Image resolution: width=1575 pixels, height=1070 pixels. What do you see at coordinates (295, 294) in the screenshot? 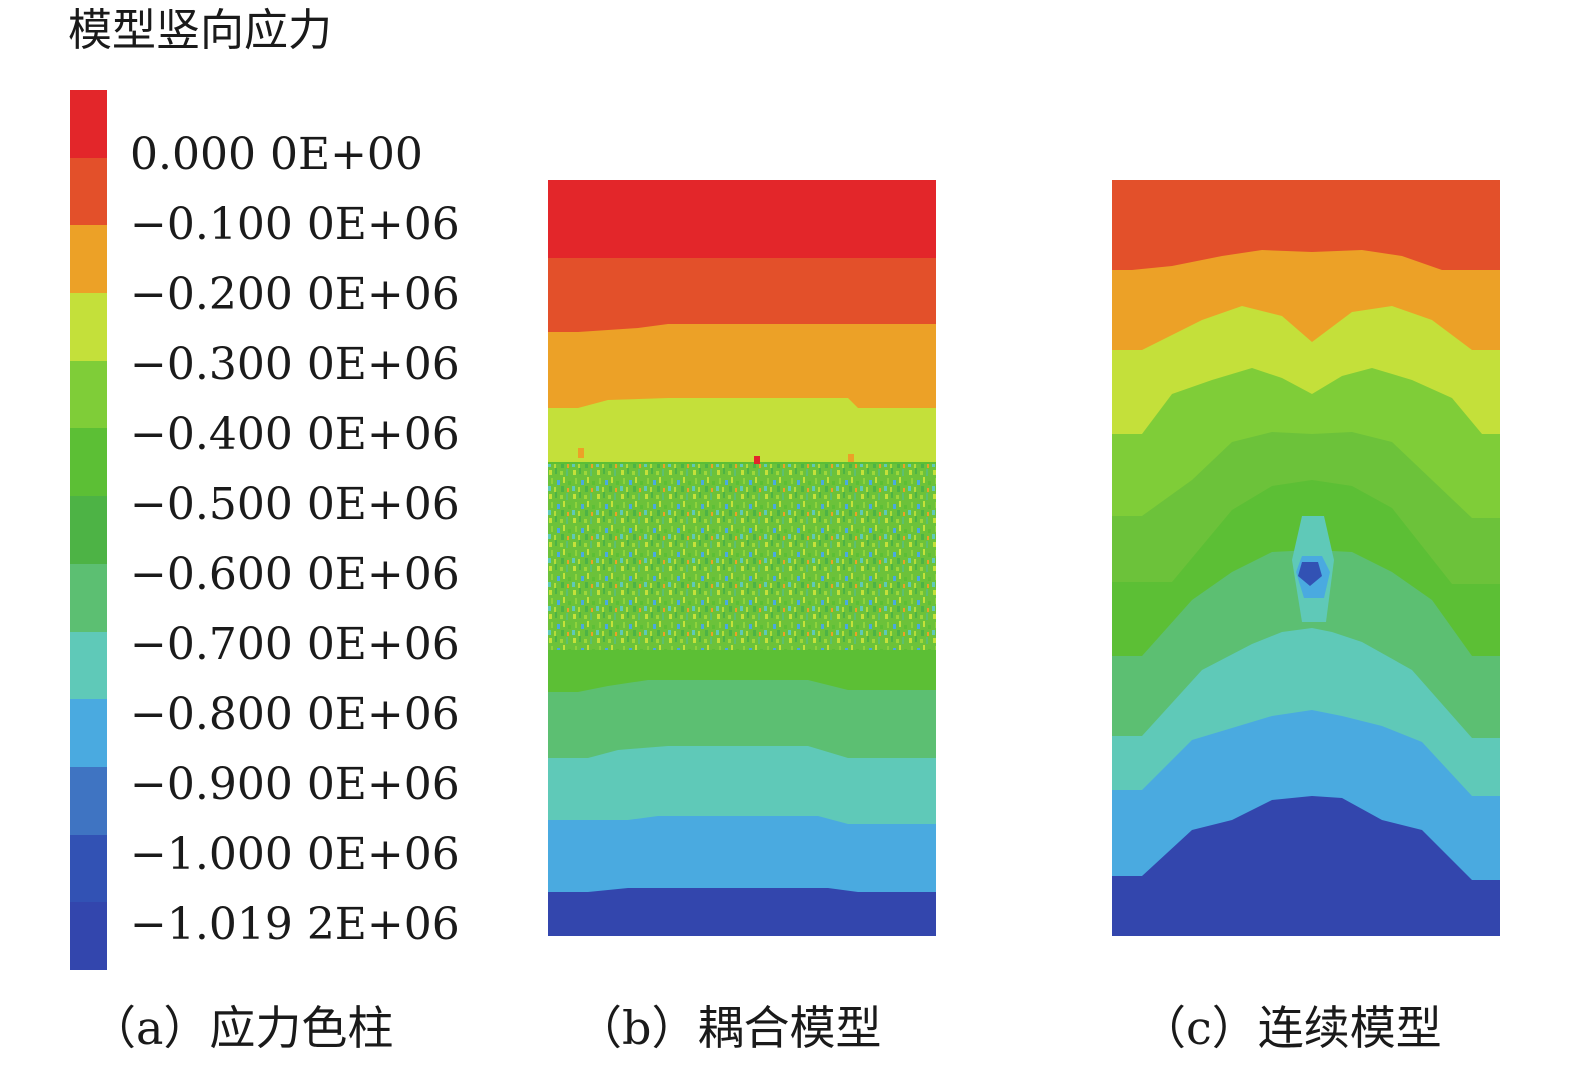
I see `legend-label: −0.200 0E+06` at bounding box center [295, 294].